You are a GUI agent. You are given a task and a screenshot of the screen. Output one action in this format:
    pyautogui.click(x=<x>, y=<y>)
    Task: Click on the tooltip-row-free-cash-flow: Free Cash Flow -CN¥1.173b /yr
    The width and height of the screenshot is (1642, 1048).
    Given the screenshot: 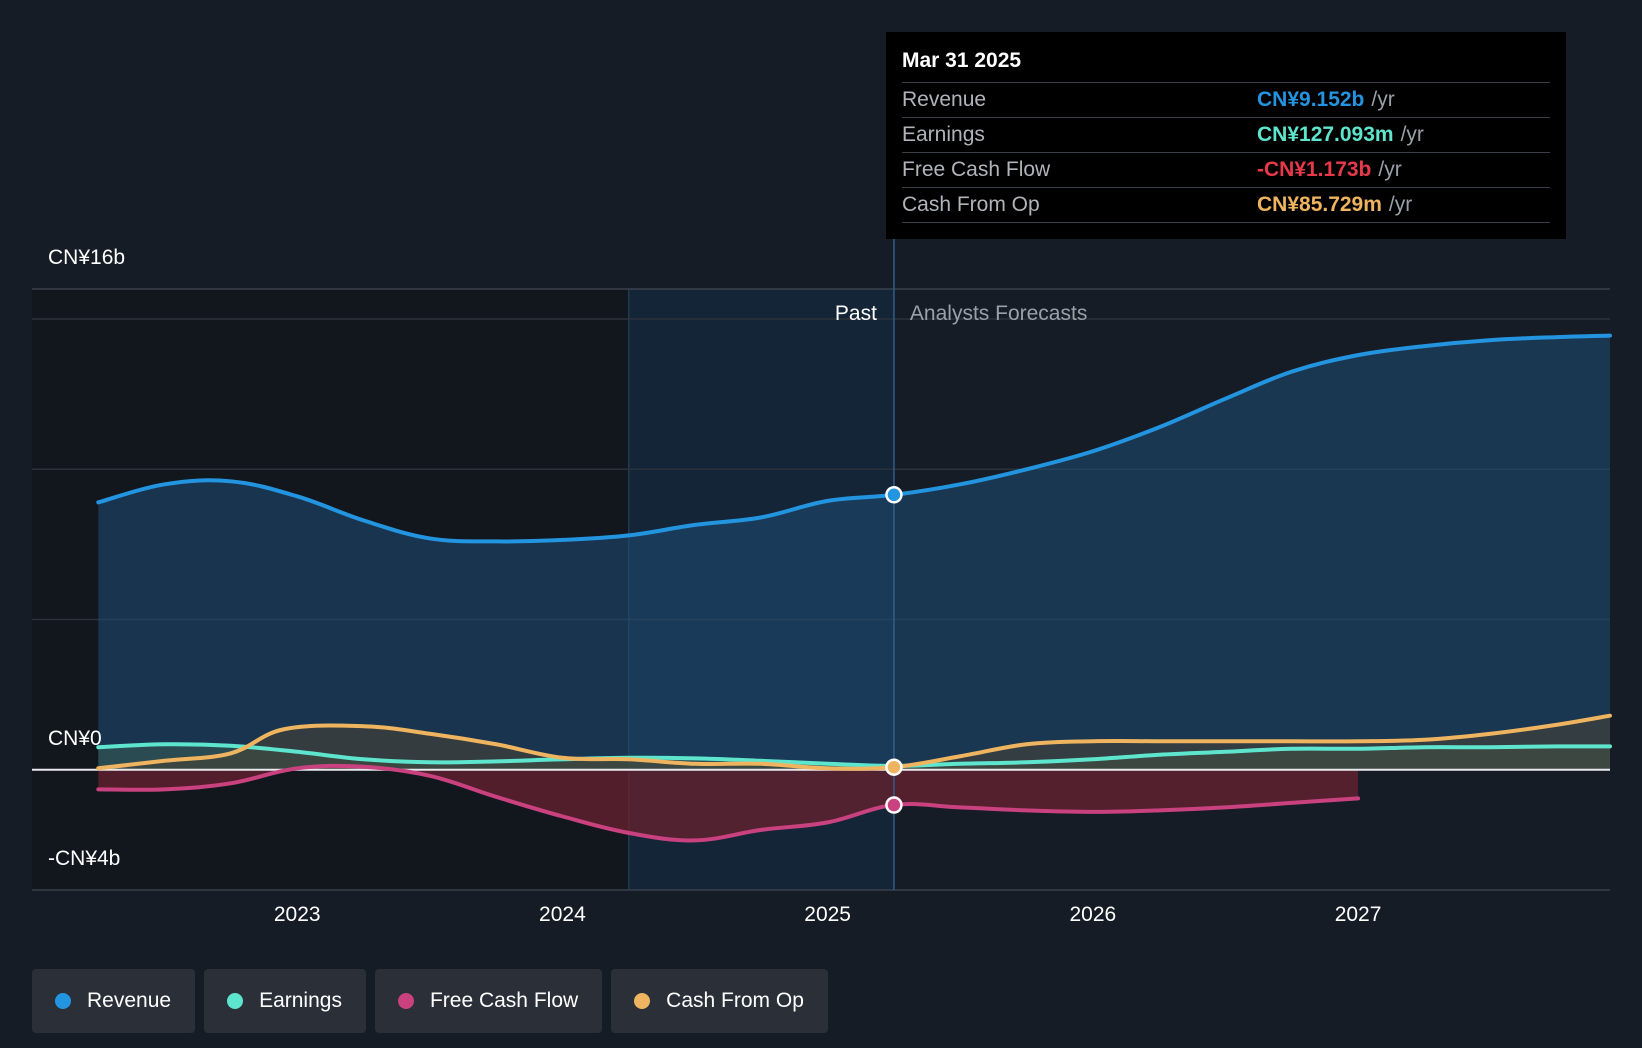 What is the action you would take?
    pyautogui.click(x=1226, y=169)
    